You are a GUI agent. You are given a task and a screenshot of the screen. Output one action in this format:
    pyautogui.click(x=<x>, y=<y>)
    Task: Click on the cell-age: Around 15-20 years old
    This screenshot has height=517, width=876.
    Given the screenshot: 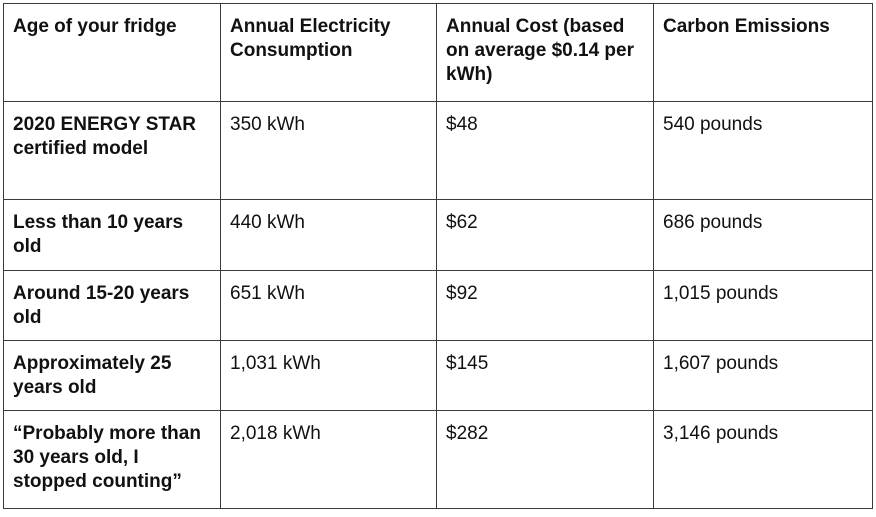 What is the action you would take?
    pyautogui.click(x=112, y=305)
    